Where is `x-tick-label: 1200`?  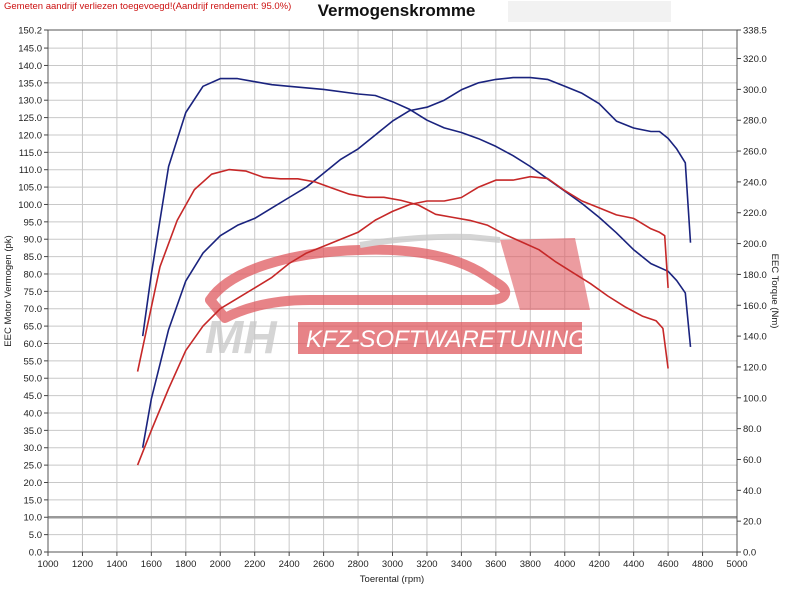
x-tick-label: 1200 is located at coordinates (82, 564).